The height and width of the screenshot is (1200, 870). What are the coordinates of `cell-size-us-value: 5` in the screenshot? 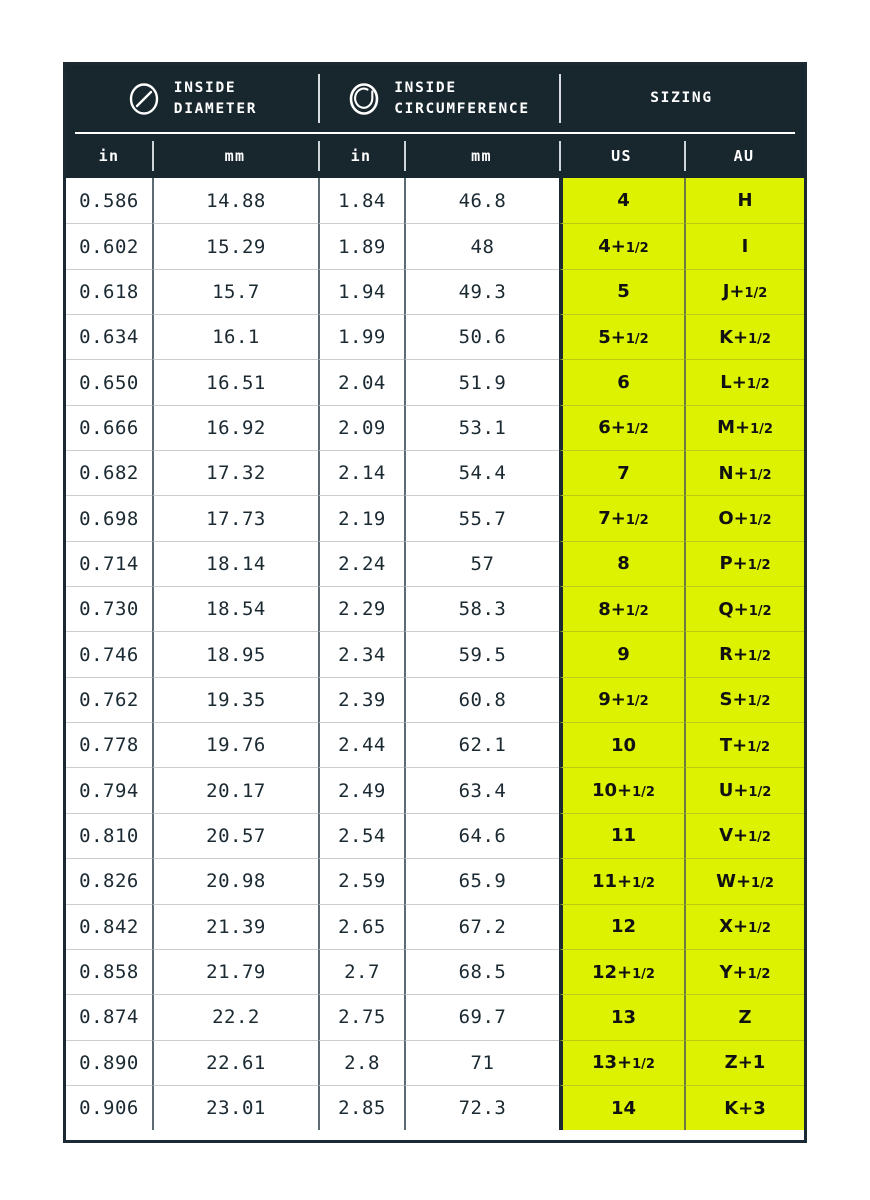 It's located at (623, 292).